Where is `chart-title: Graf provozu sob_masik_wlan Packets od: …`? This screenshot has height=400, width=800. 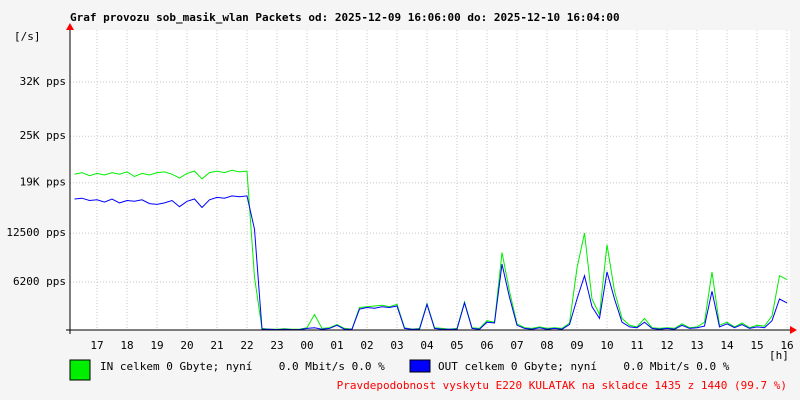 chart-title: Graf provozu sob_masik_wlan Packets od: … is located at coordinates (345, 17).